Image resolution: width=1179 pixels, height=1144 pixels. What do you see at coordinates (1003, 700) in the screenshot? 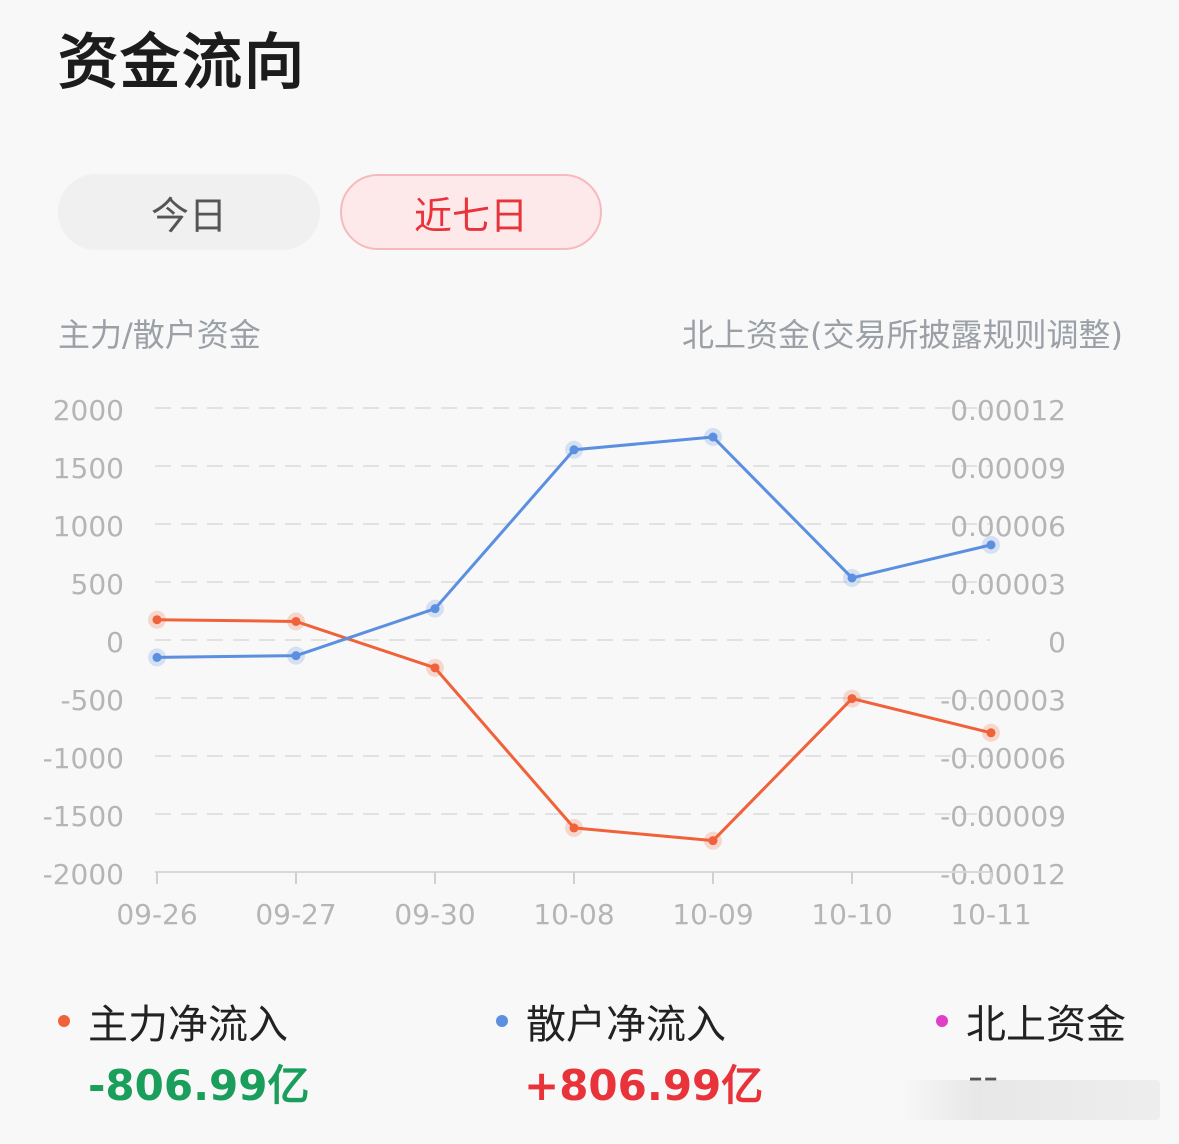
I see `y2-tick-label: -0.00003` at bounding box center [1003, 700].